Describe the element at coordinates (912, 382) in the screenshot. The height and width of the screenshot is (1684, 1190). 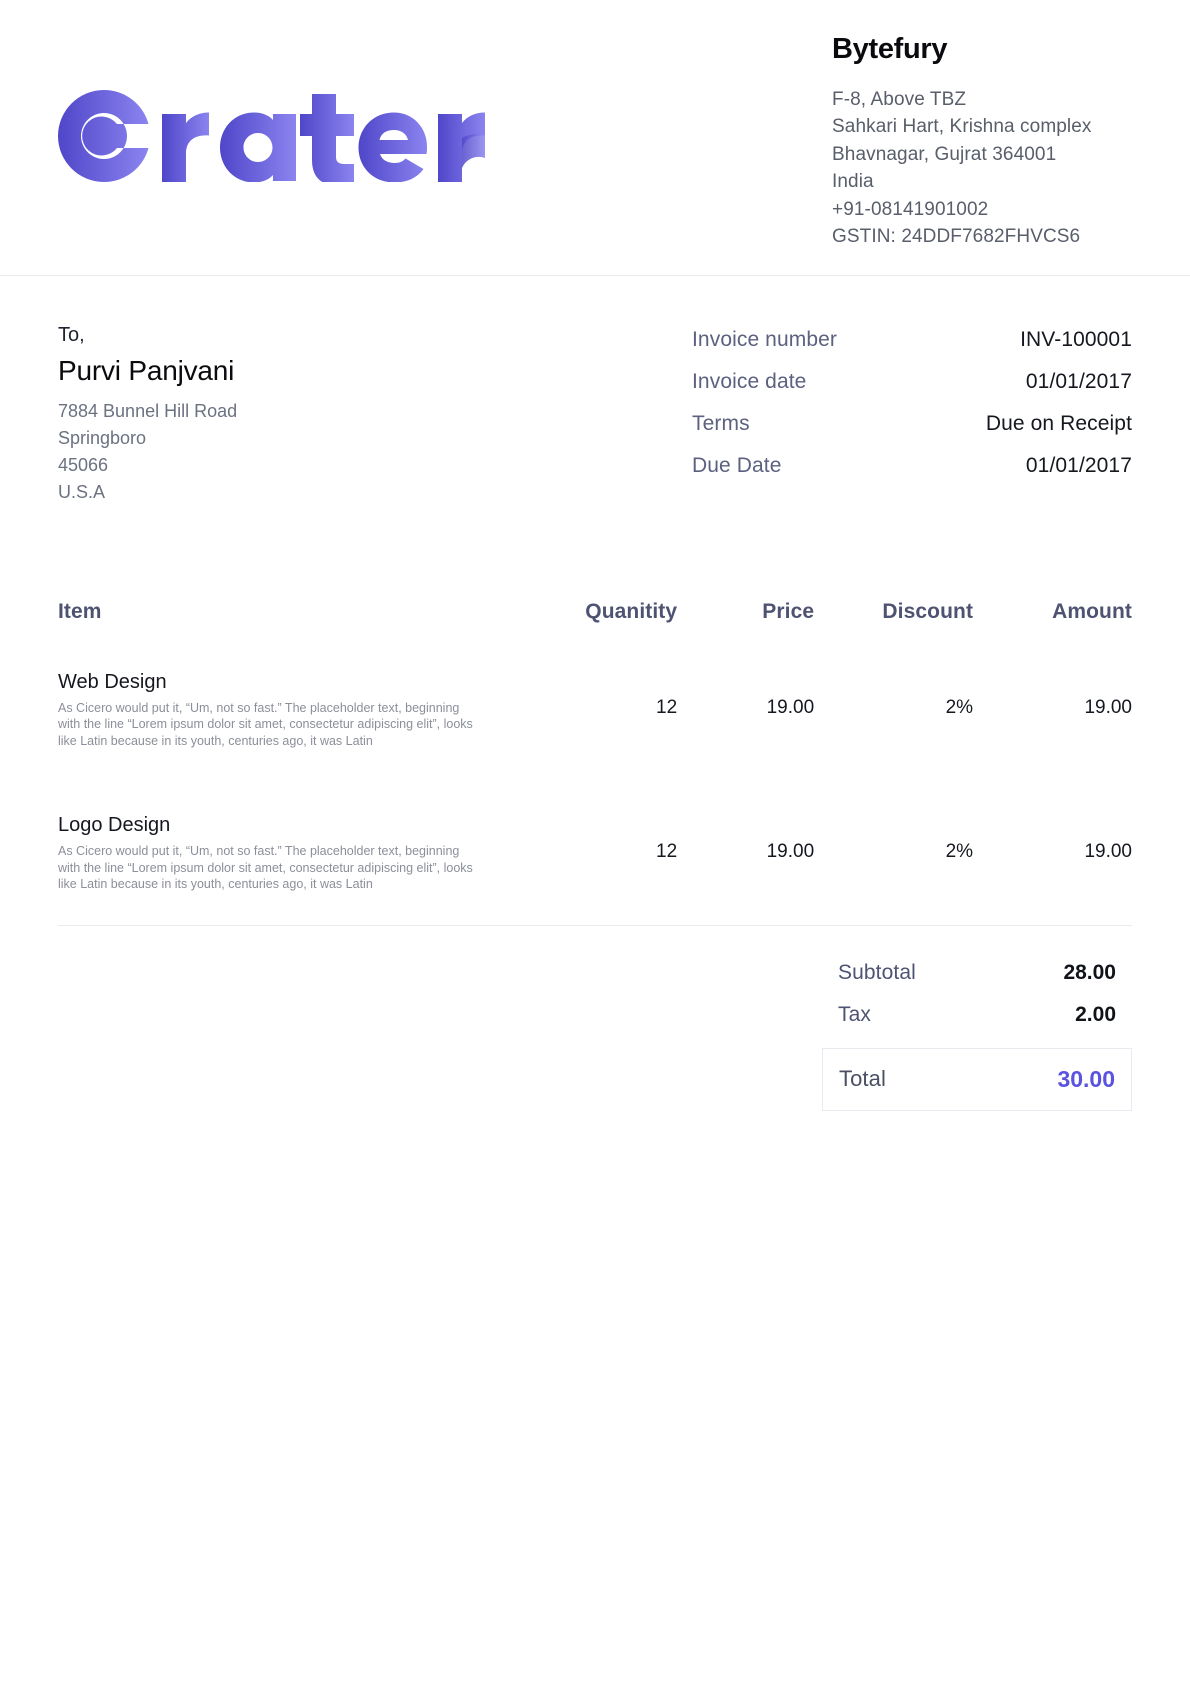
I see `invoice-date-row: Invoice date 01/01/2017` at that location.